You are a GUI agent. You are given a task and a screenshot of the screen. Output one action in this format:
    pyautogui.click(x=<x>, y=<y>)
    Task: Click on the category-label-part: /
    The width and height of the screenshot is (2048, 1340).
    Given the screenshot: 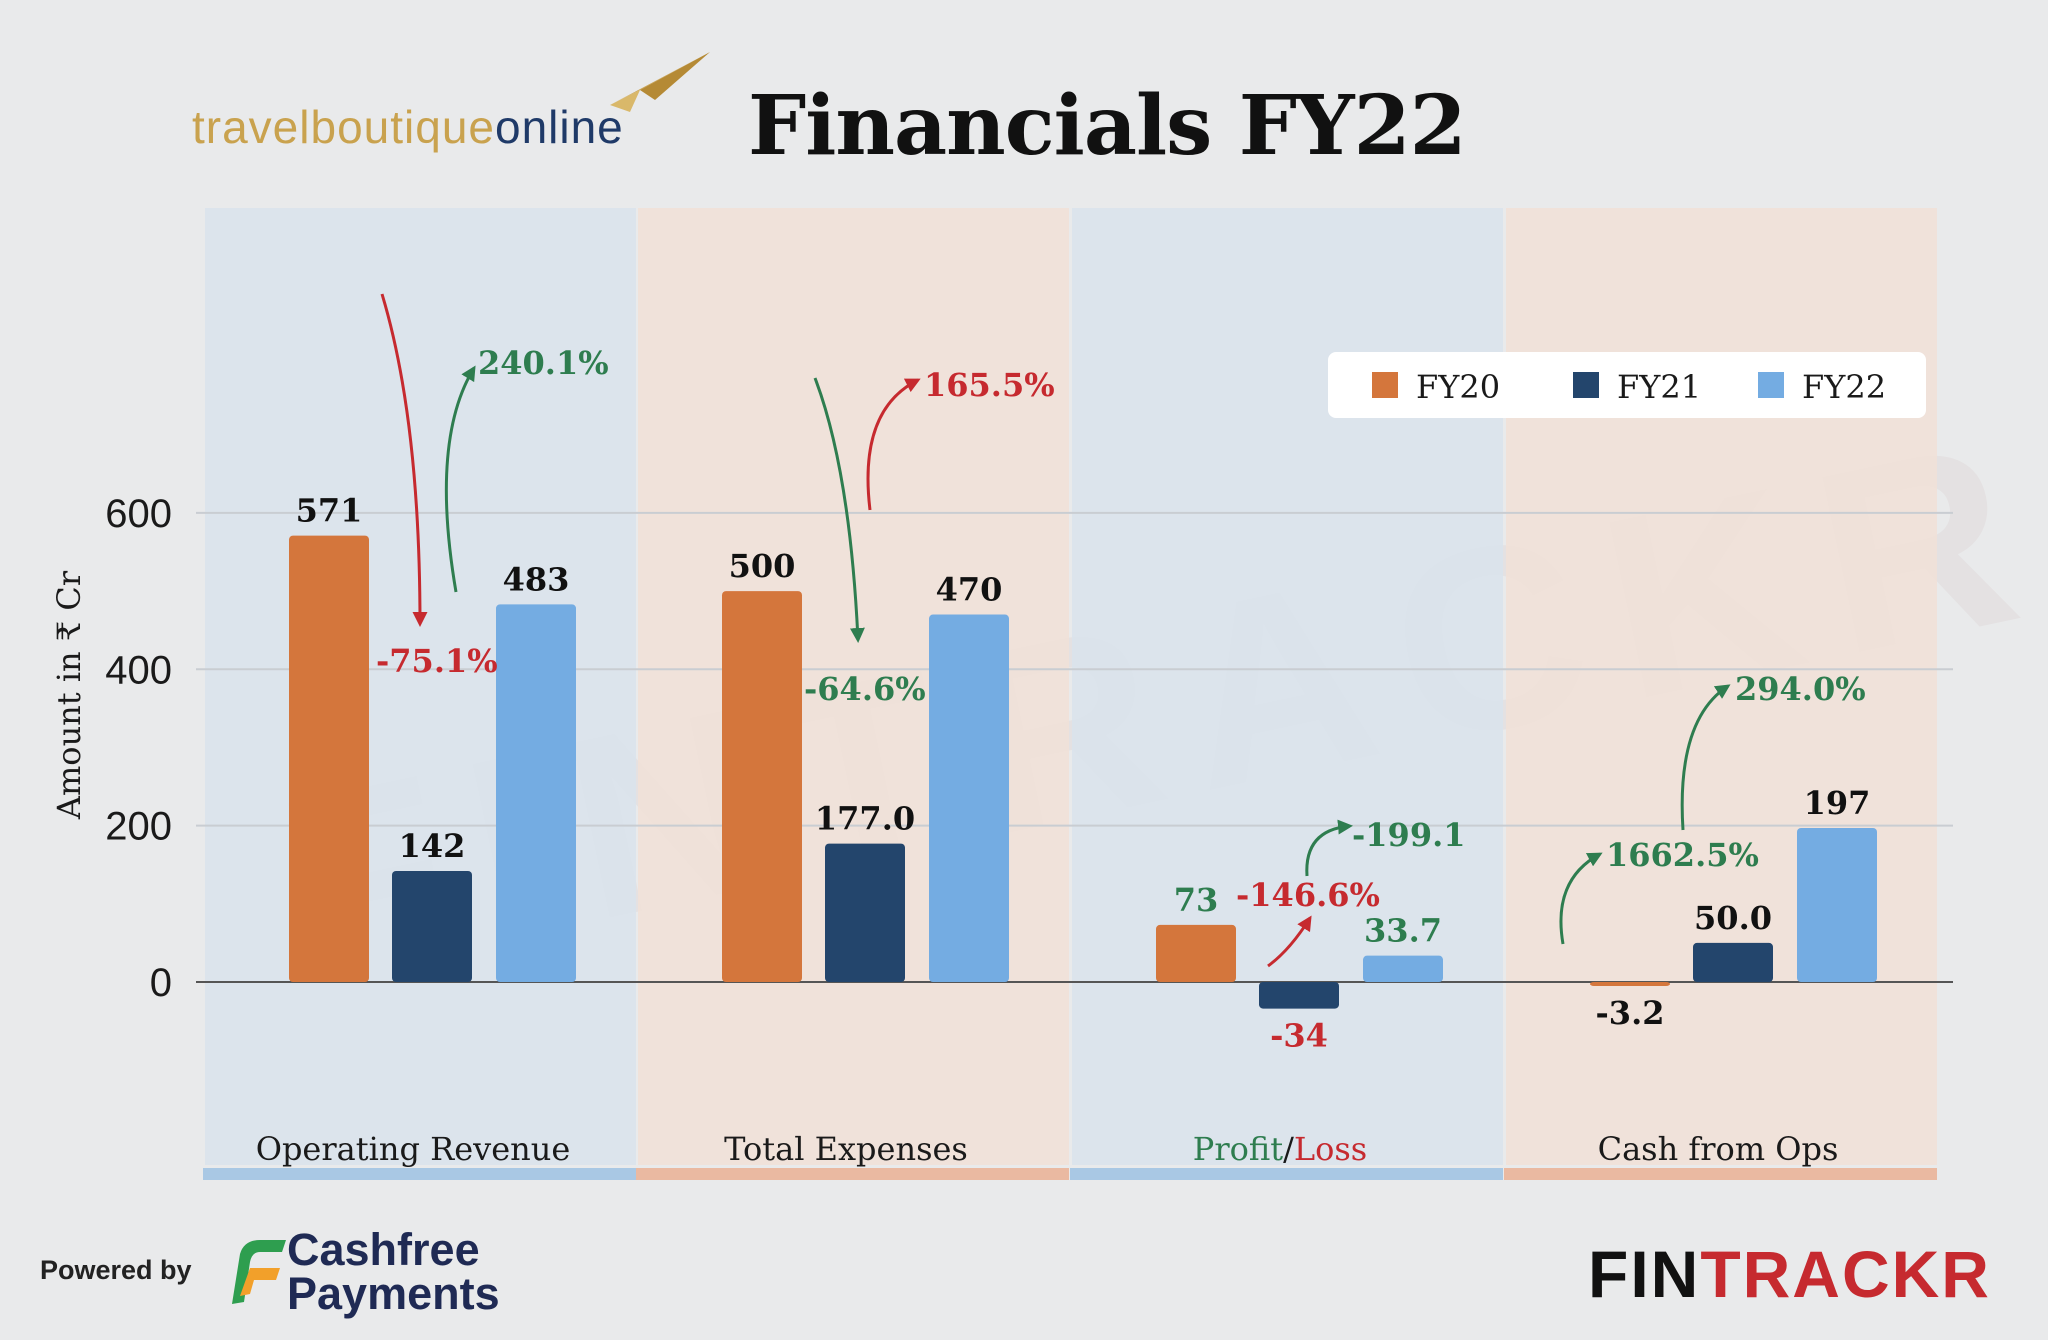 What is the action you would take?
    pyautogui.click(x=1288, y=1149)
    